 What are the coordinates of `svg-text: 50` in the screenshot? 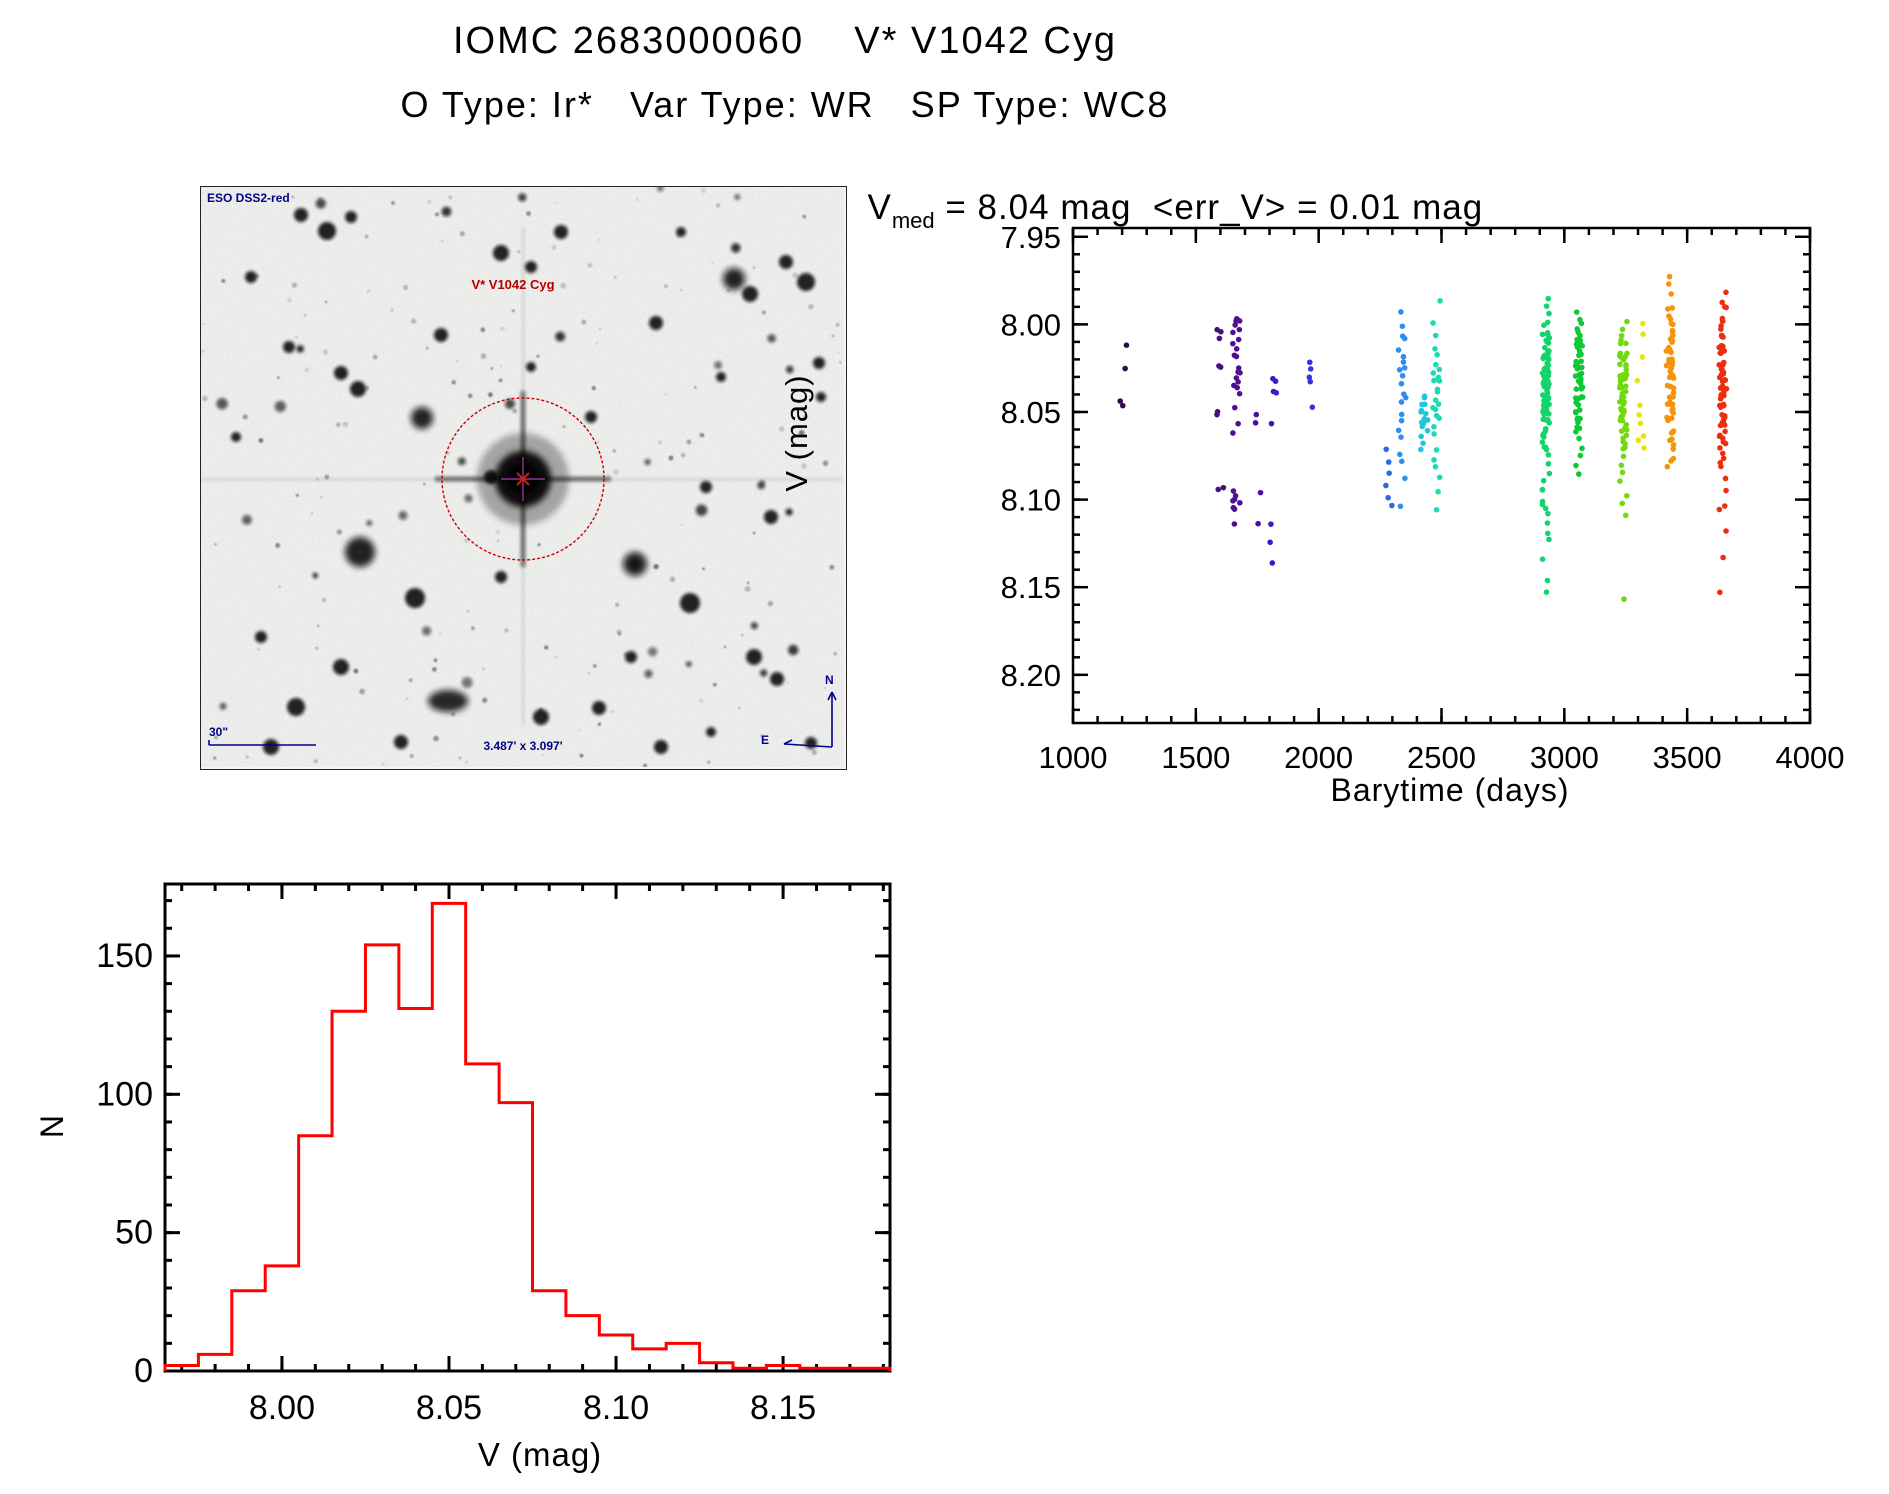 It's located at (134, 1233).